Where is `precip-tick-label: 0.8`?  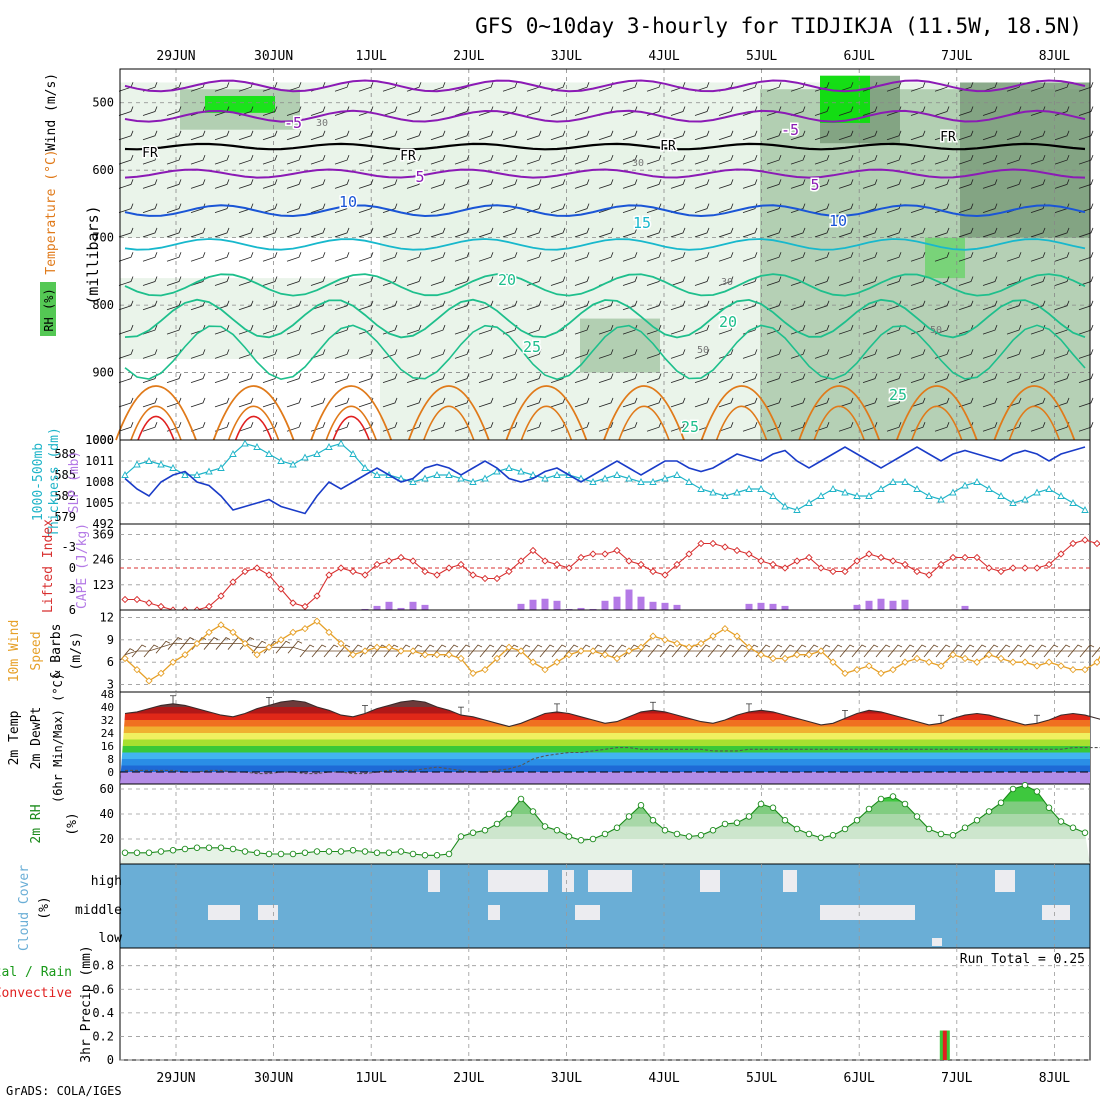
precip-tick-label: 0.8 is located at coordinates (103, 966).